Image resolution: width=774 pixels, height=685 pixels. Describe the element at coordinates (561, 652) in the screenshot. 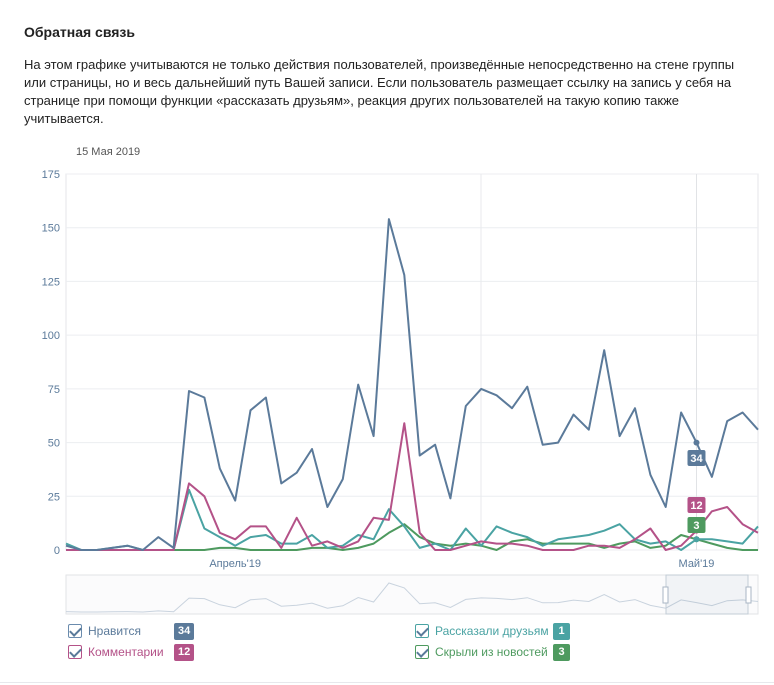

I see `legend-badge-hidden: 3` at that location.